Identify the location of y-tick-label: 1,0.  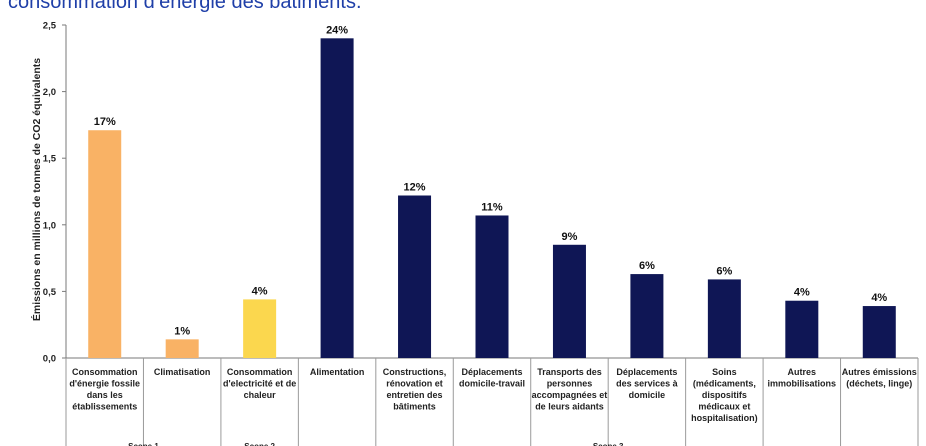
(49, 225).